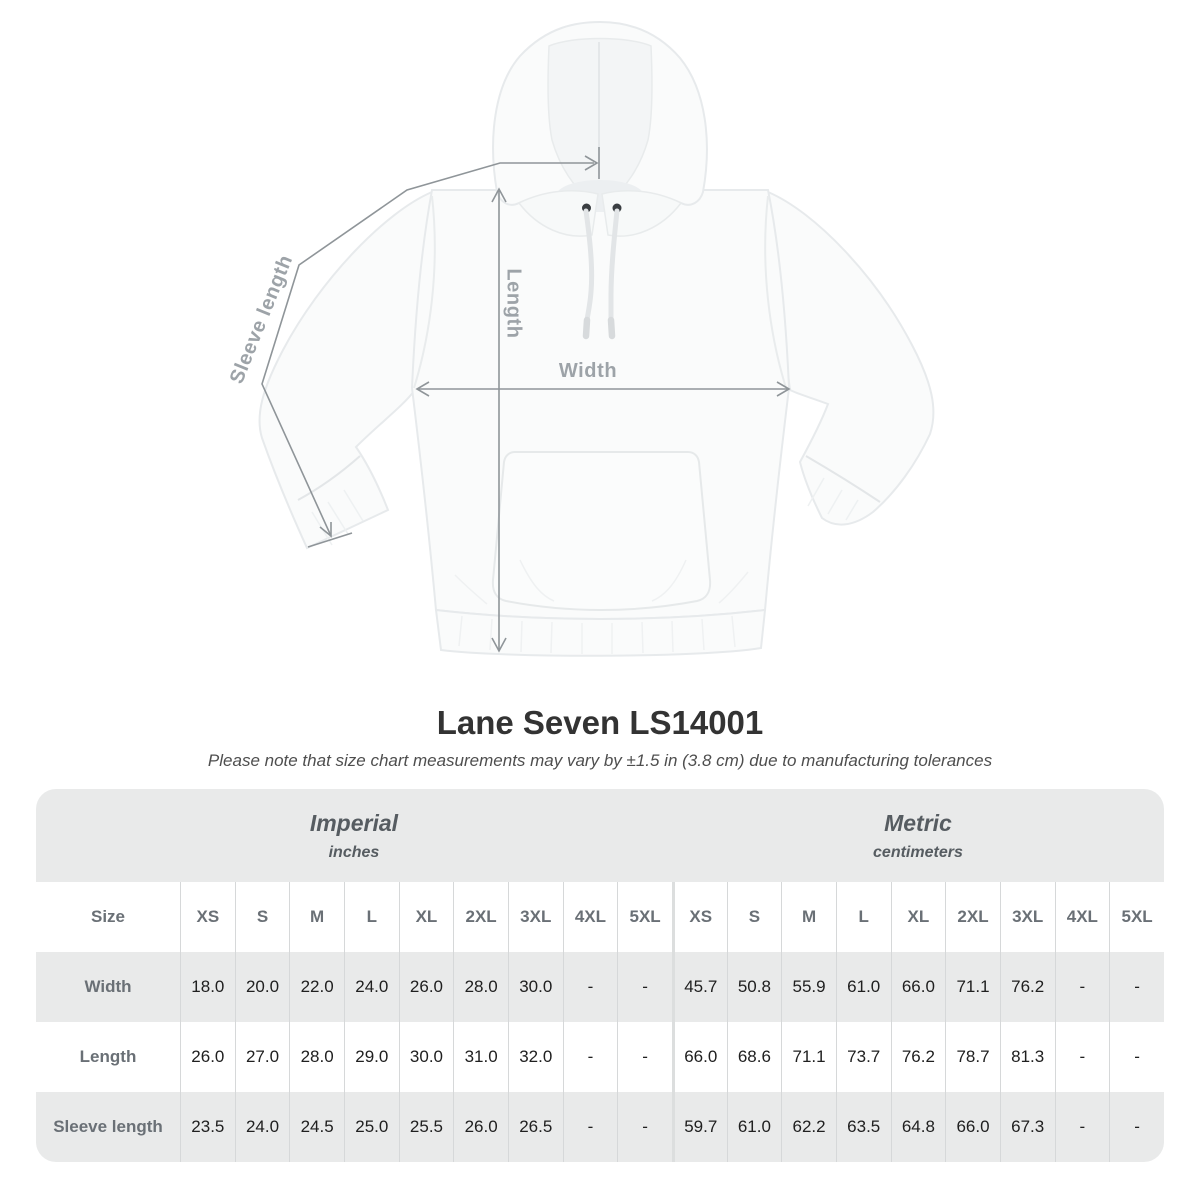  I want to click on metric-title: Metric, so click(918, 822).